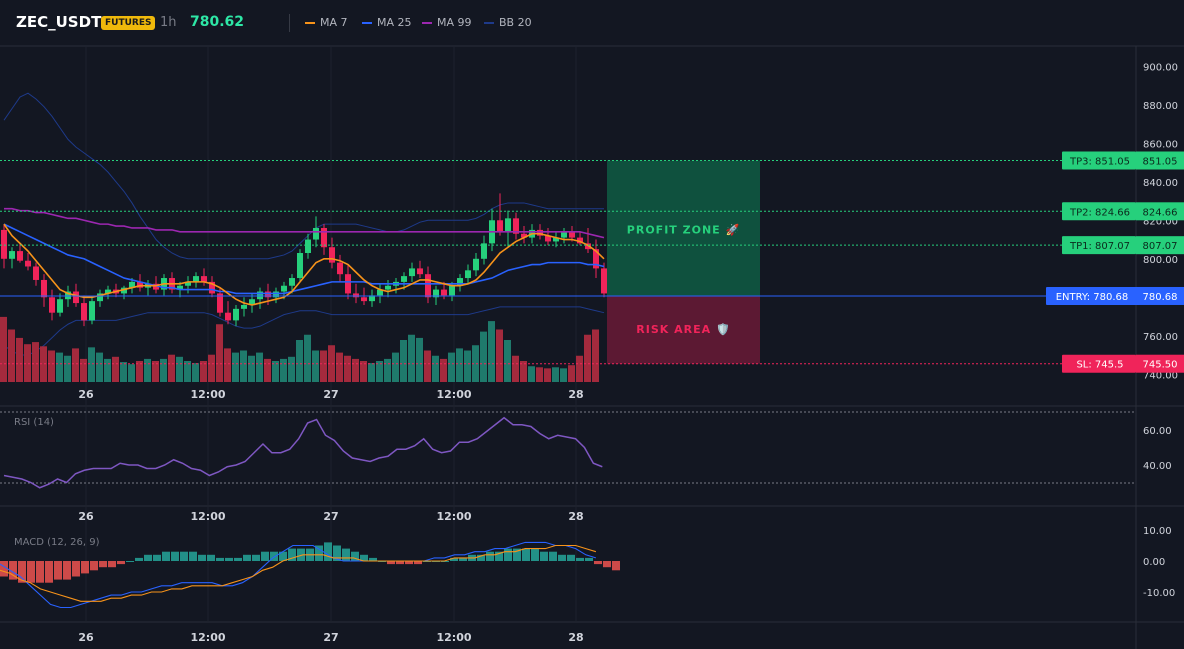 This screenshot has height=649, width=1184. I want to click on price-tick-label: 840.00, so click(1160, 183).